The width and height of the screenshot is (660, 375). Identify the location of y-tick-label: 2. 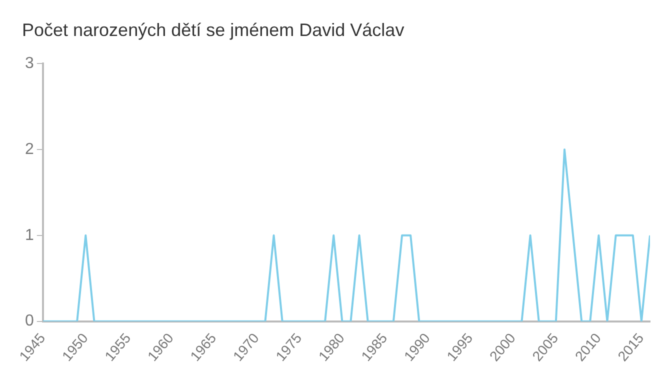
(29, 149).